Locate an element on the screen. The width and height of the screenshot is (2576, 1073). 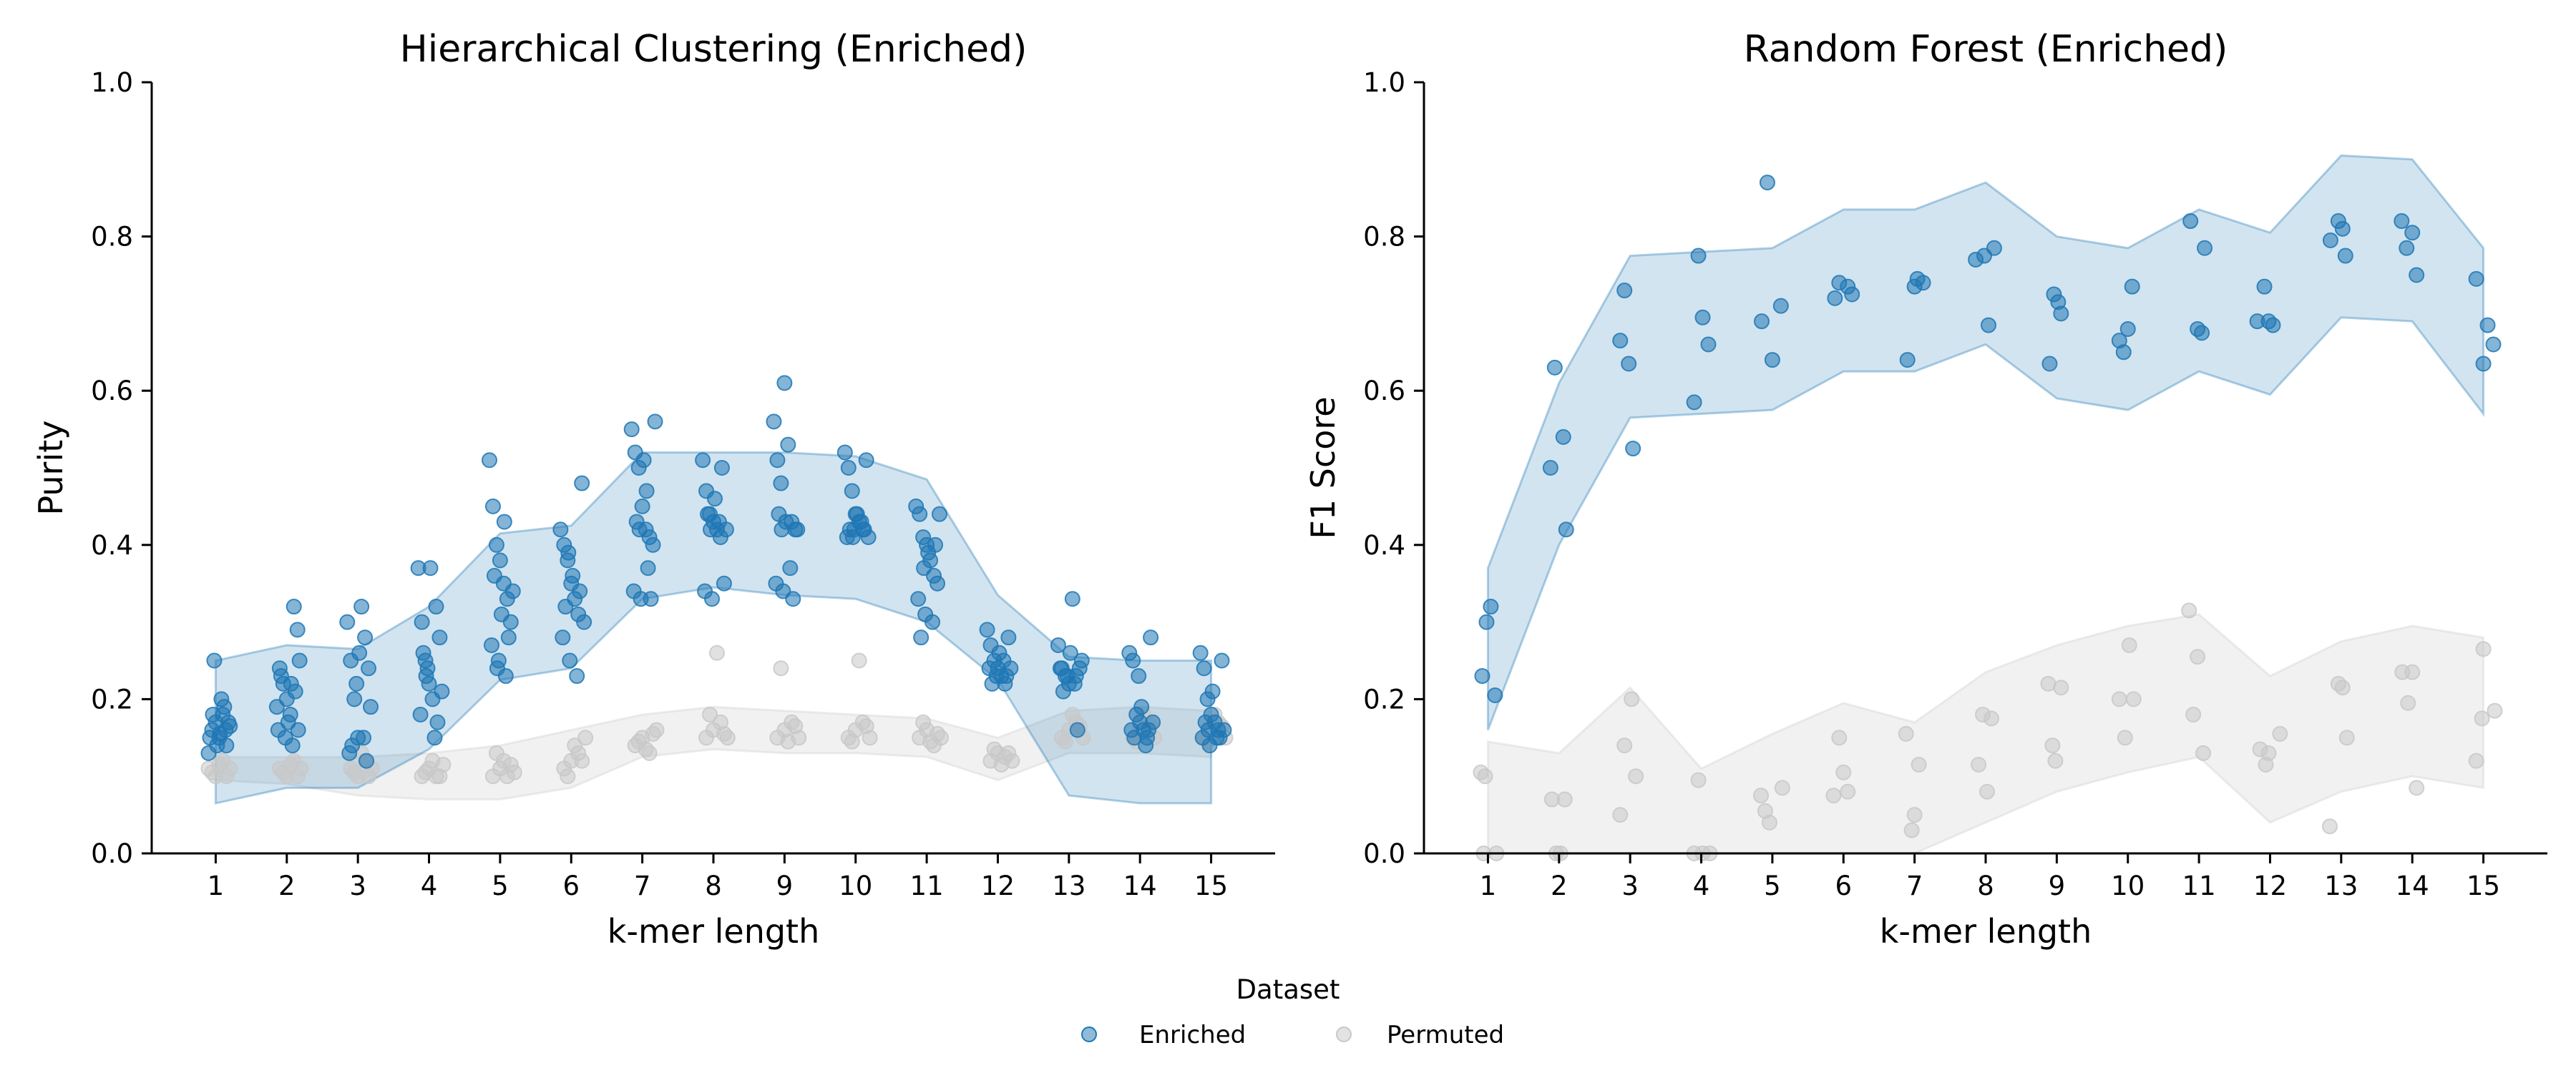
y-tick-label: 0.0 is located at coordinates (1384, 853).